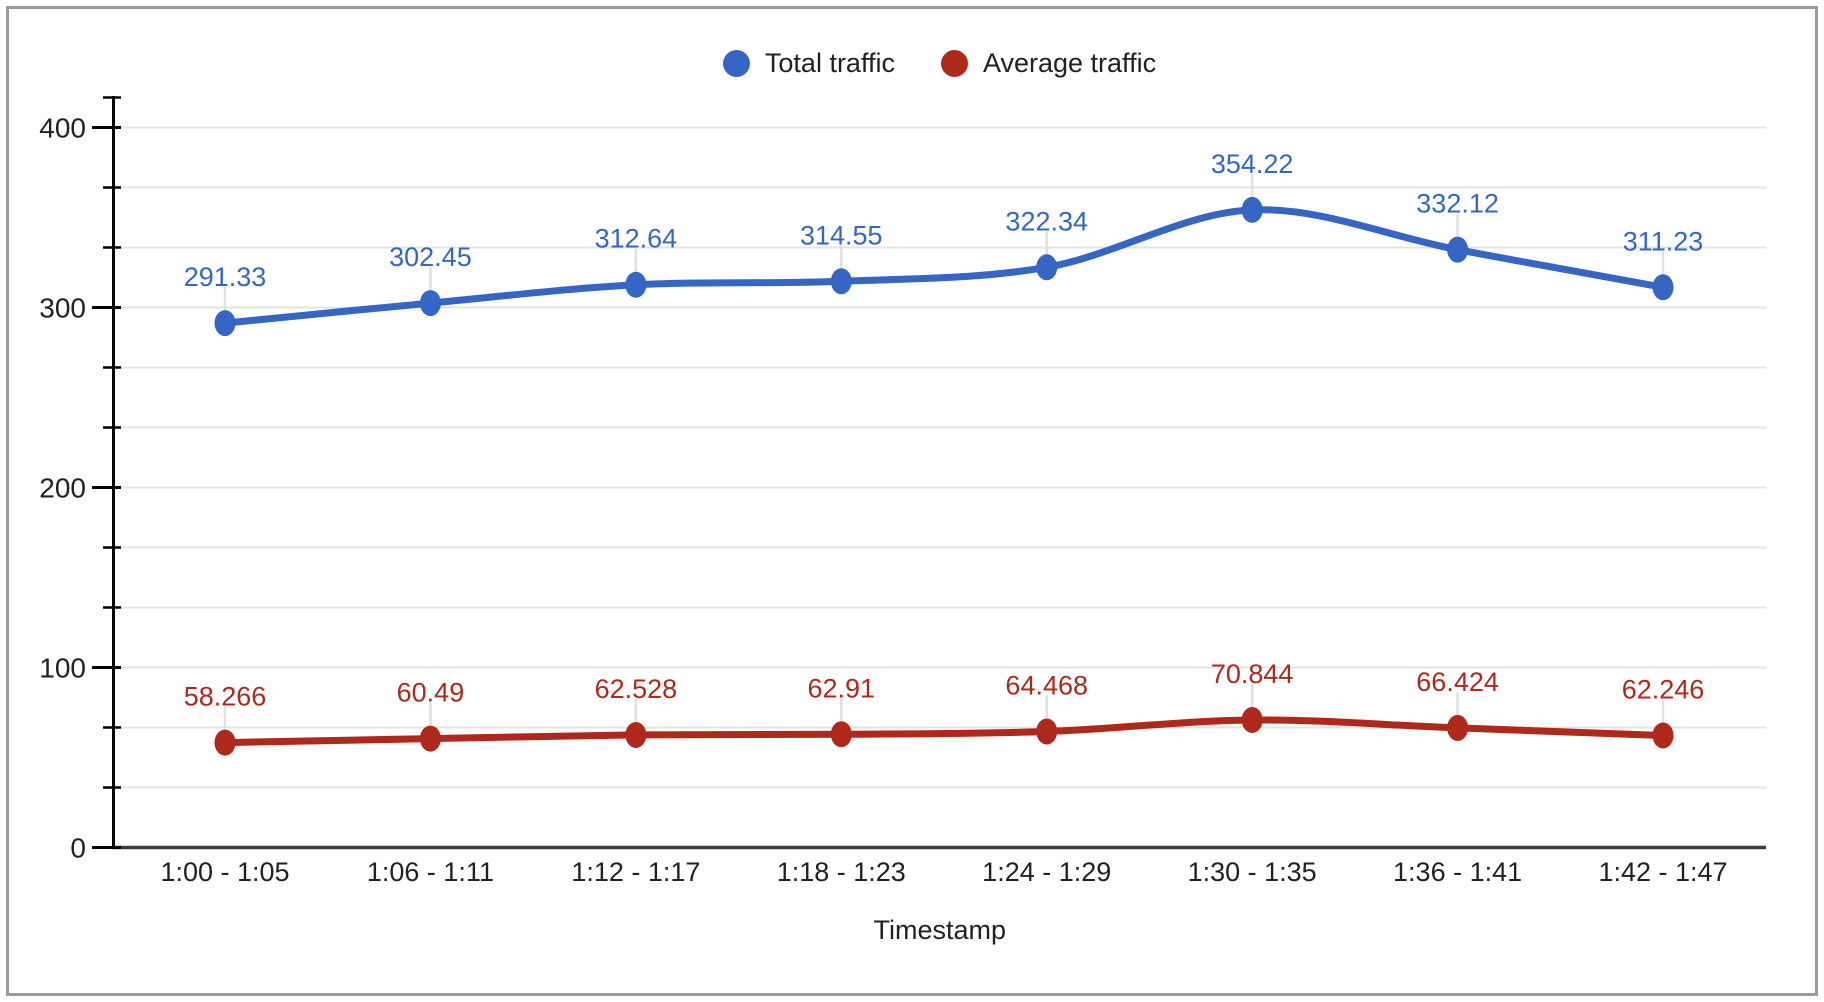  Describe the element at coordinates (635, 872) in the screenshot. I see `x-tick-label: 1:12 - 1:17` at that location.